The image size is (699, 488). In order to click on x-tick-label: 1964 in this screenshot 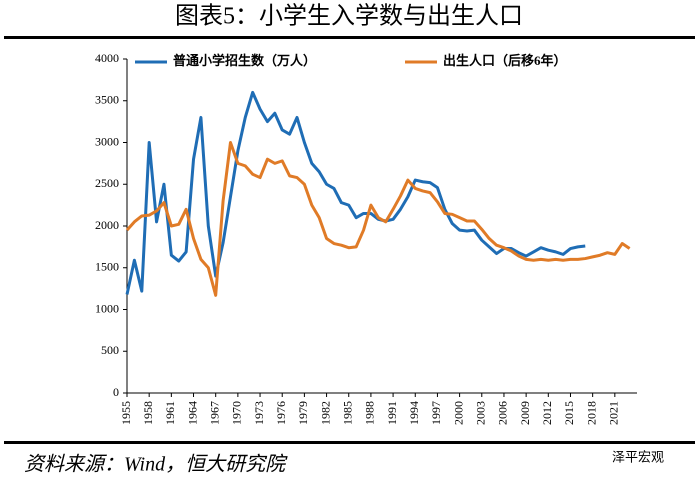, I will do `click(192, 413)`.